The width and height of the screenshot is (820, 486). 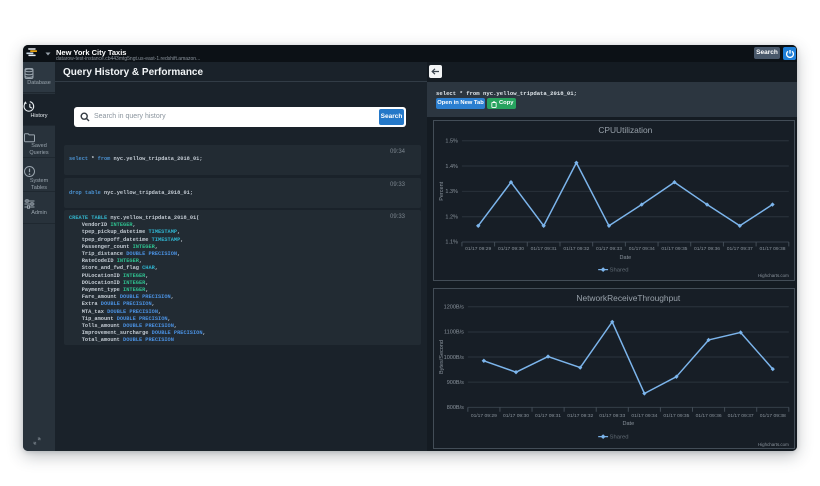 What do you see at coordinates (628, 298) in the screenshot?
I see `svg-text: NetworkReceiveThroughput` at bounding box center [628, 298].